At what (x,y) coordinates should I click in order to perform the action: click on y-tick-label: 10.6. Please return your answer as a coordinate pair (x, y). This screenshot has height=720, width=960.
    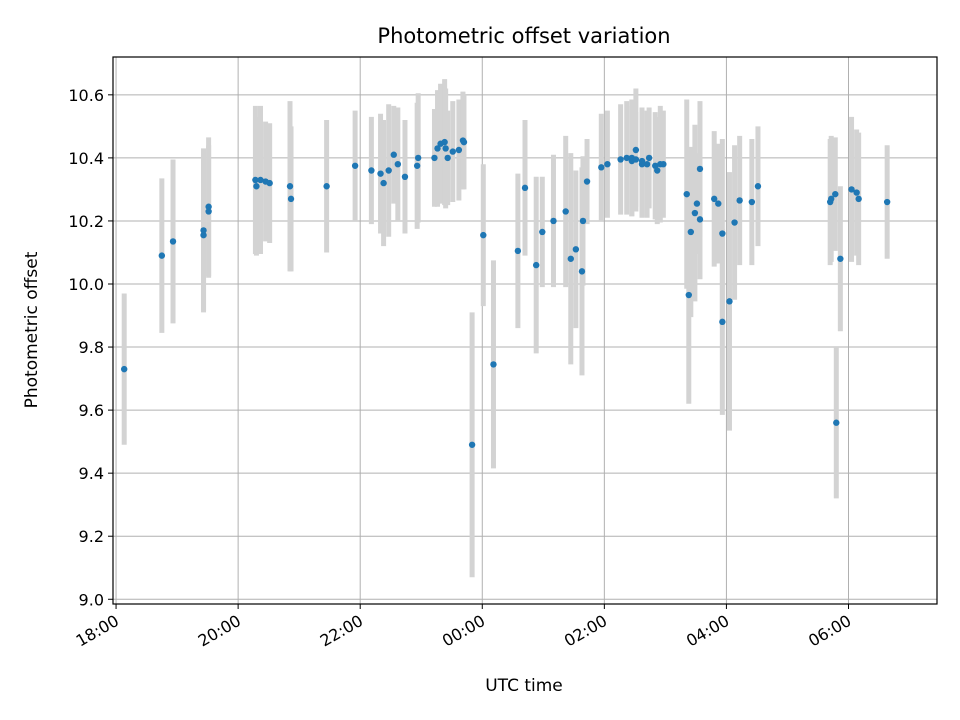
    Looking at the image, I should click on (86, 95).